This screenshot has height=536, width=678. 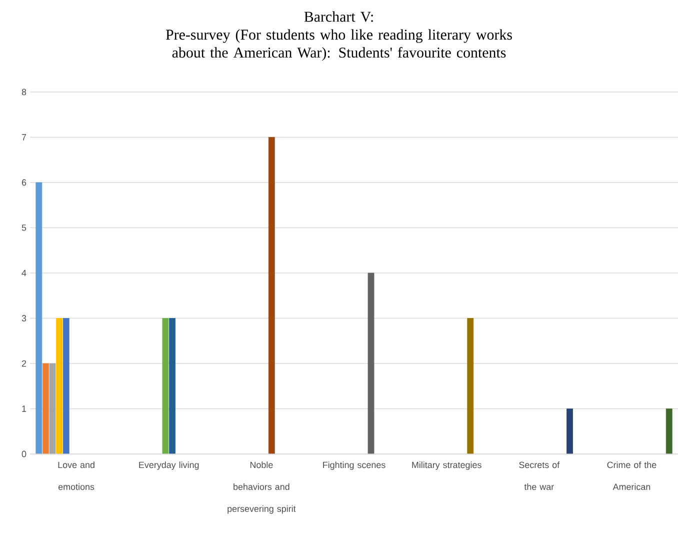 What do you see at coordinates (169, 466) in the screenshot?
I see `x-tick-label: Everyday living` at bounding box center [169, 466].